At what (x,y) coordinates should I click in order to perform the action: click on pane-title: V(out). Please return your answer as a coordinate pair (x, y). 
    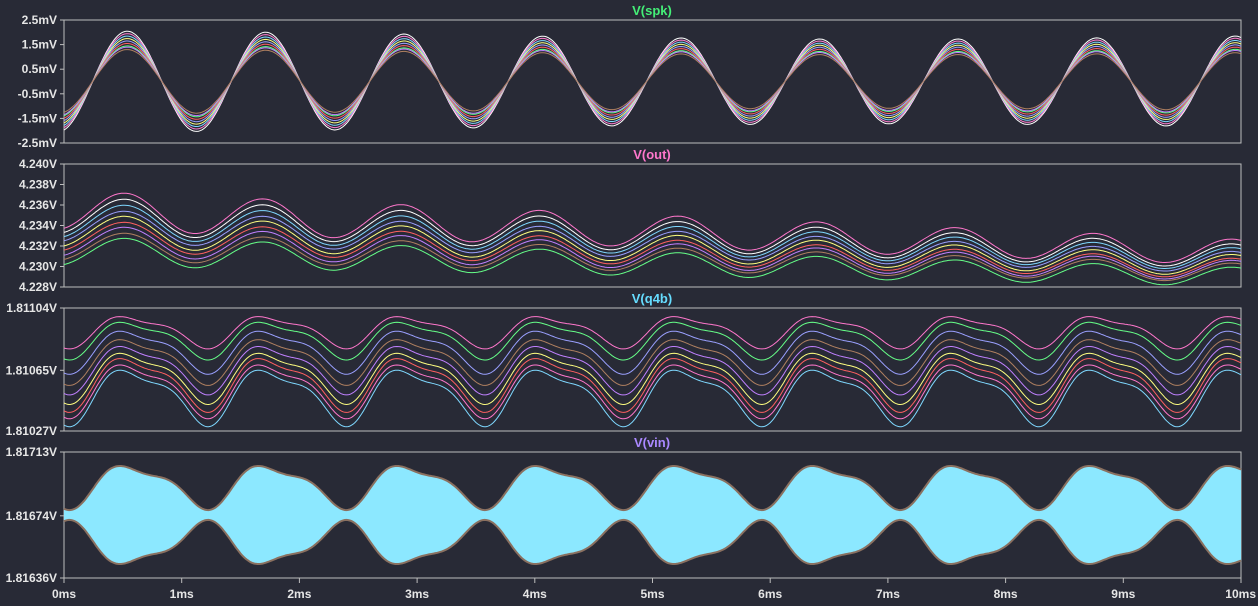
    Looking at the image, I should click on (652, 154).